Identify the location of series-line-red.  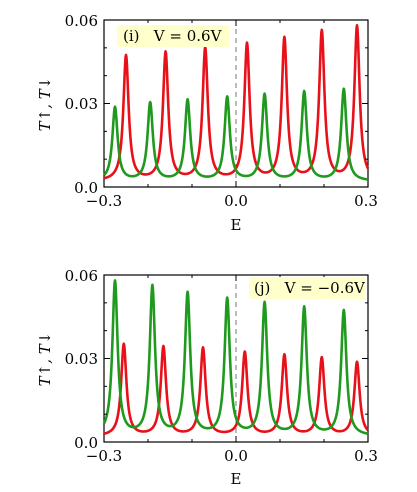
(236, 388).